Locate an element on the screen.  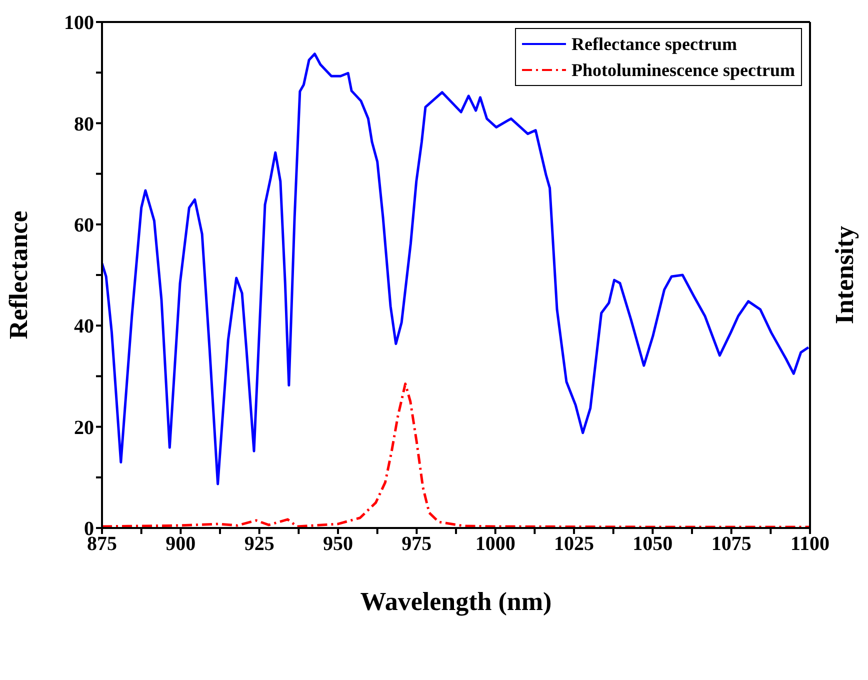
y-tick-label: 60 is located at coordinates (84, 225).